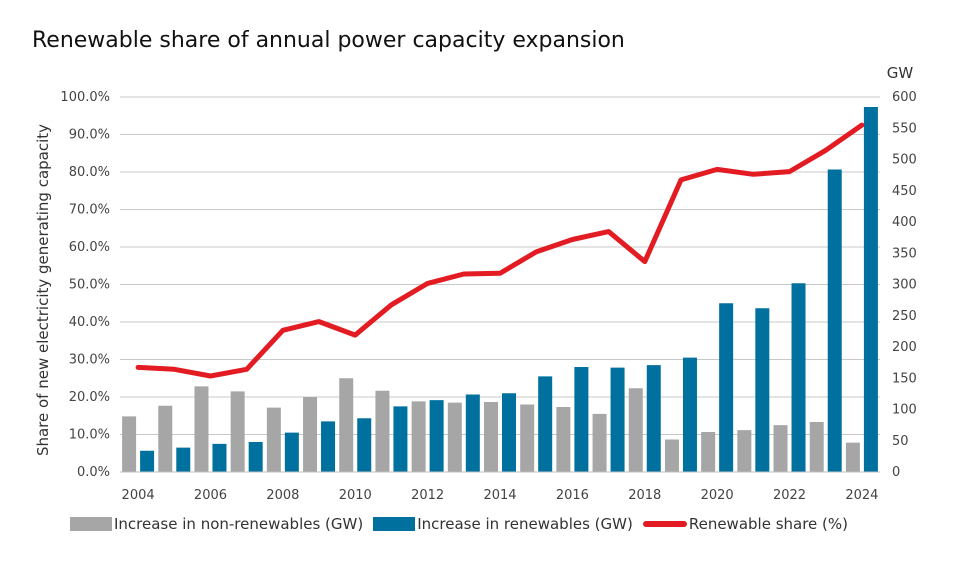 This screenshot has width=960, height=571. What do you see at coordinates (904, 316) in the screenshot?
I see `y-right-tick-label: 250` at bounding box center [904, 316].